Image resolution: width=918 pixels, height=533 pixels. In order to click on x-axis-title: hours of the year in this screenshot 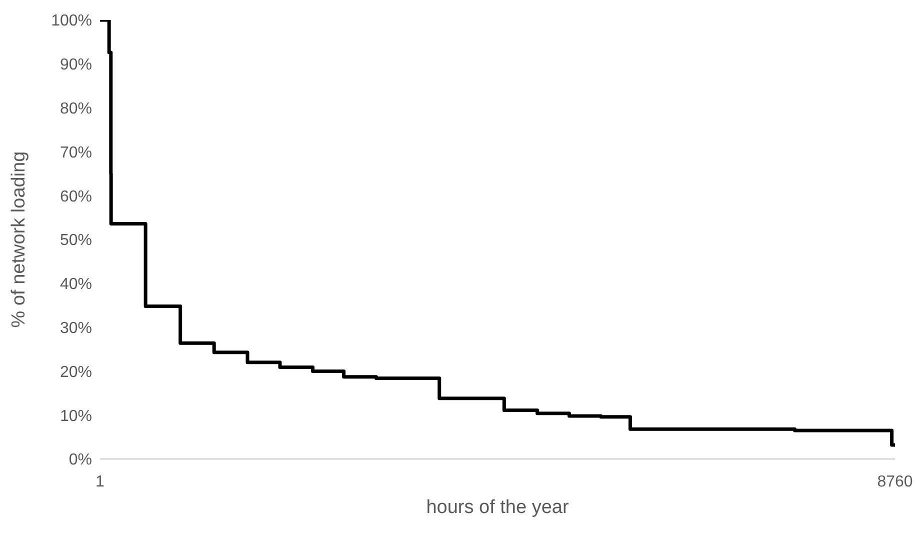, I will do `click(498, 507)`.